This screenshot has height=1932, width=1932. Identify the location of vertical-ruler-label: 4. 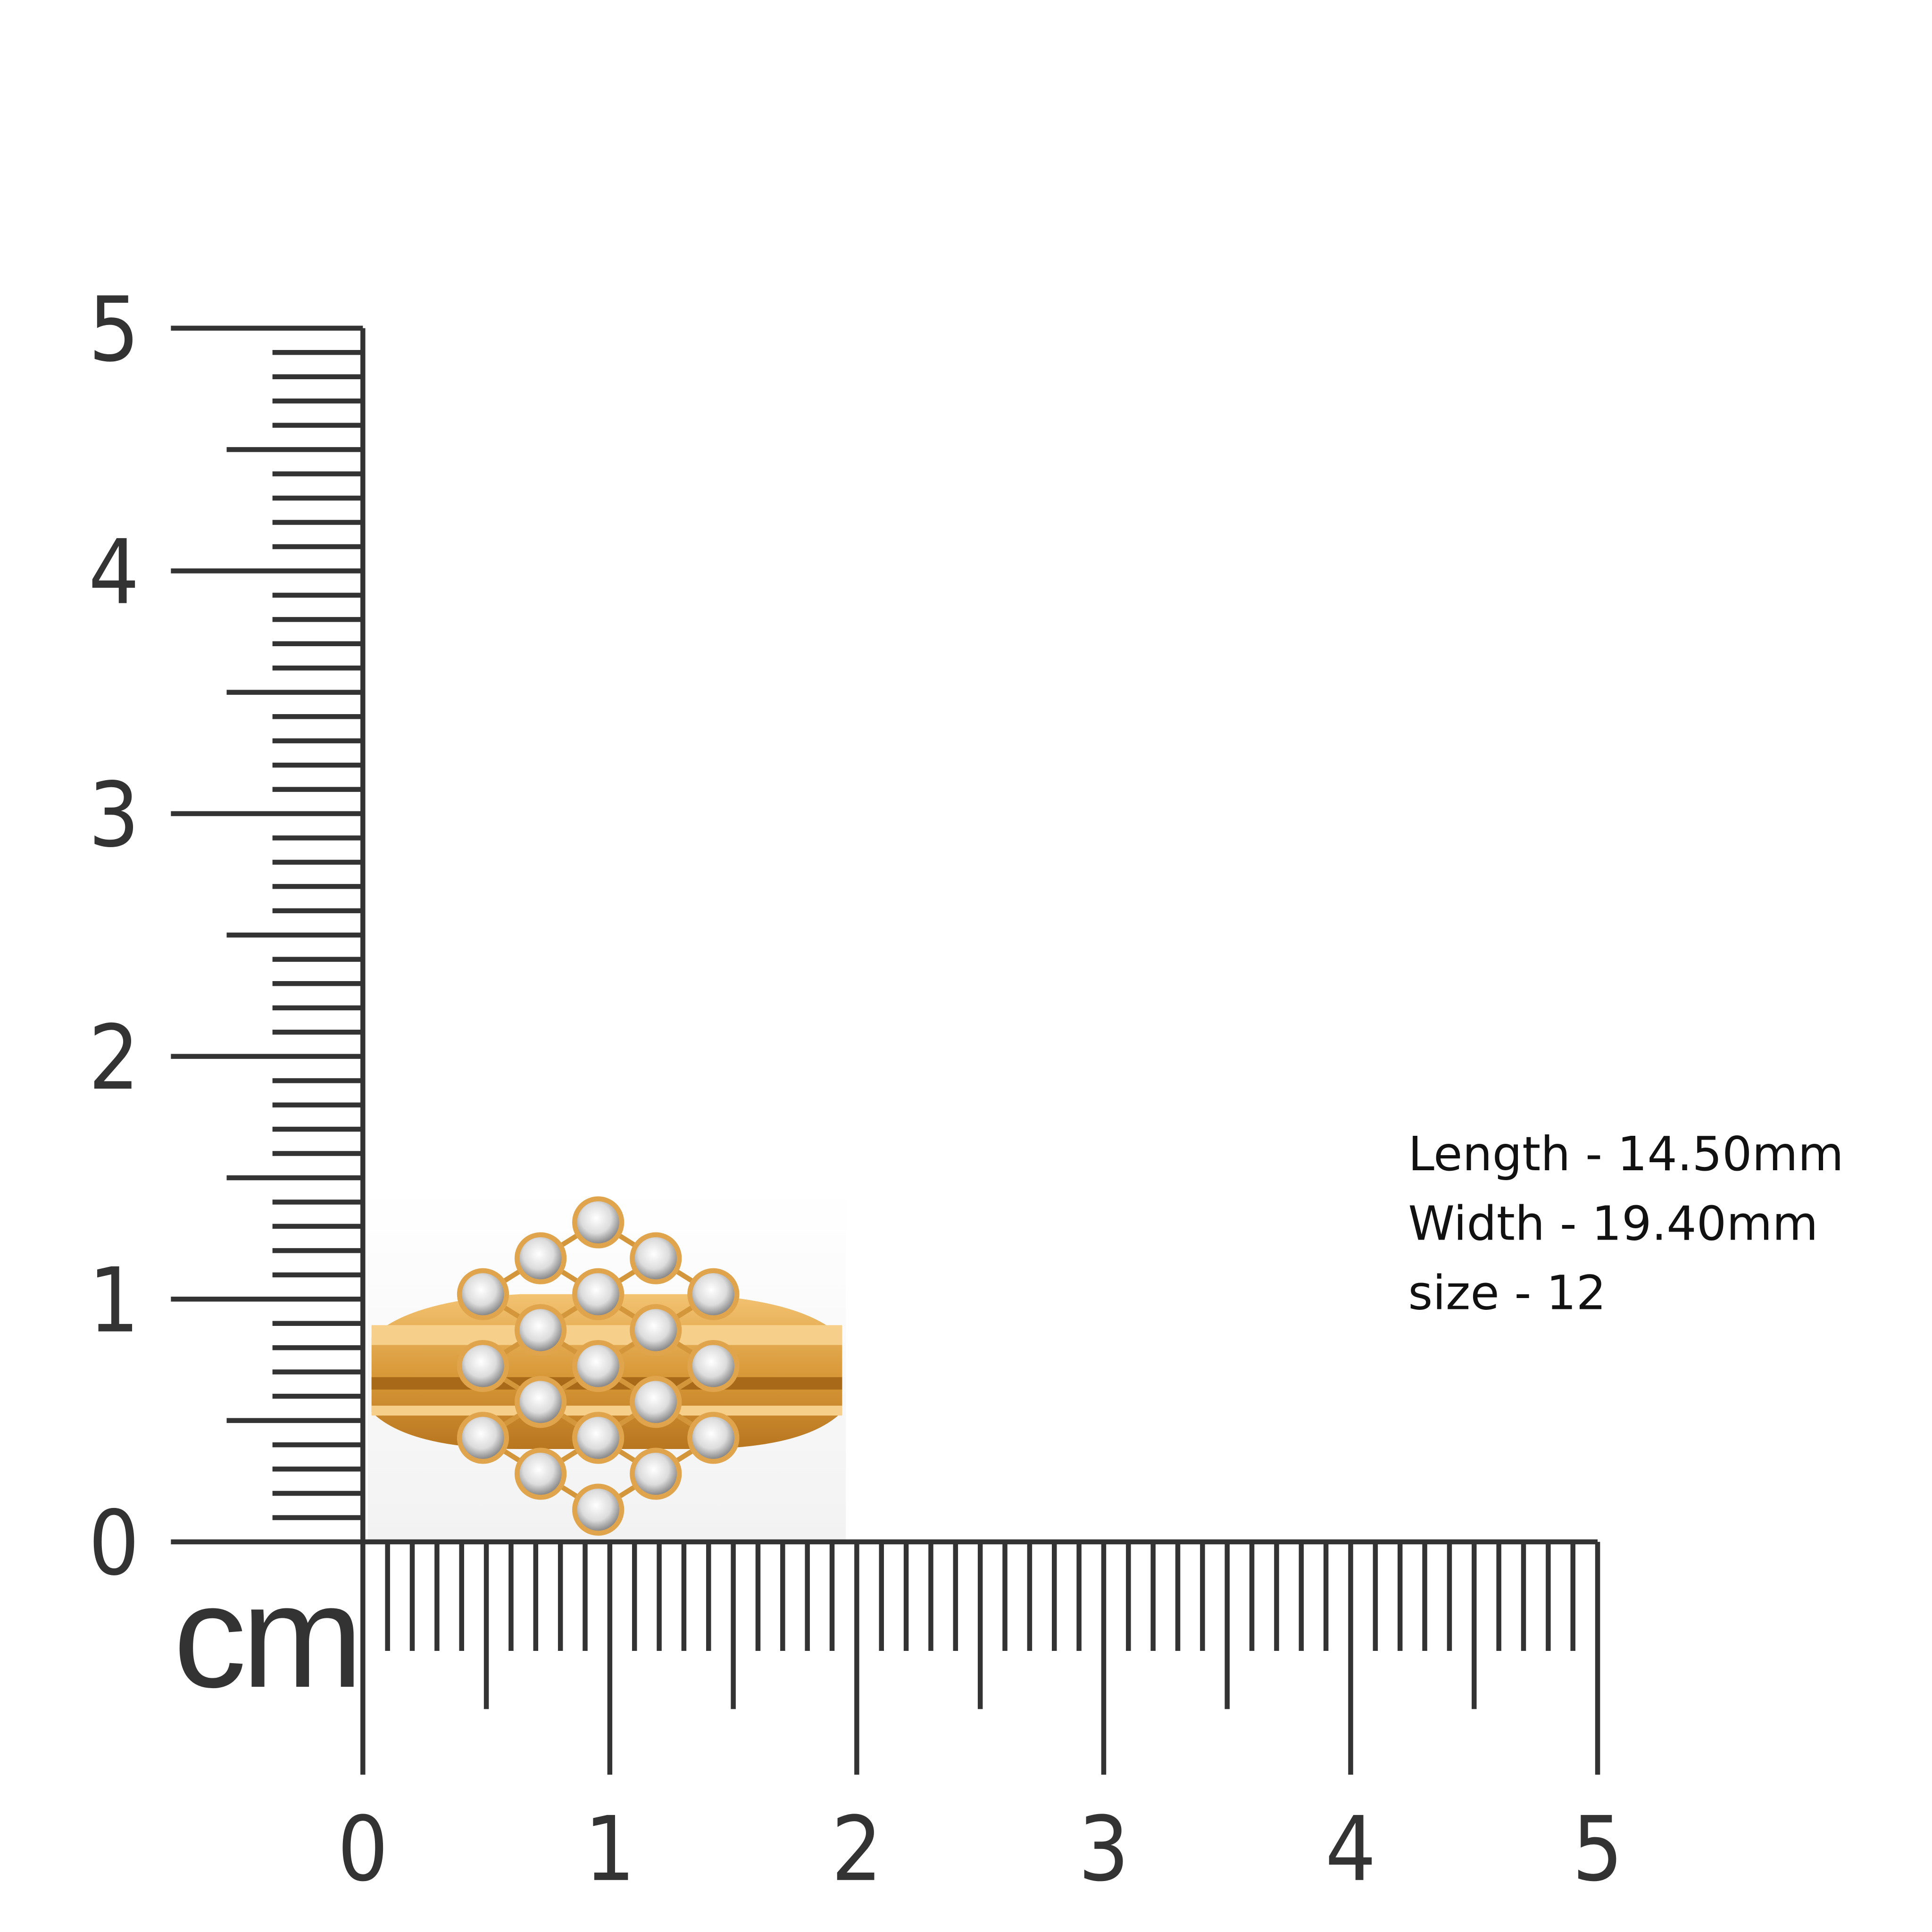
(113, 573).